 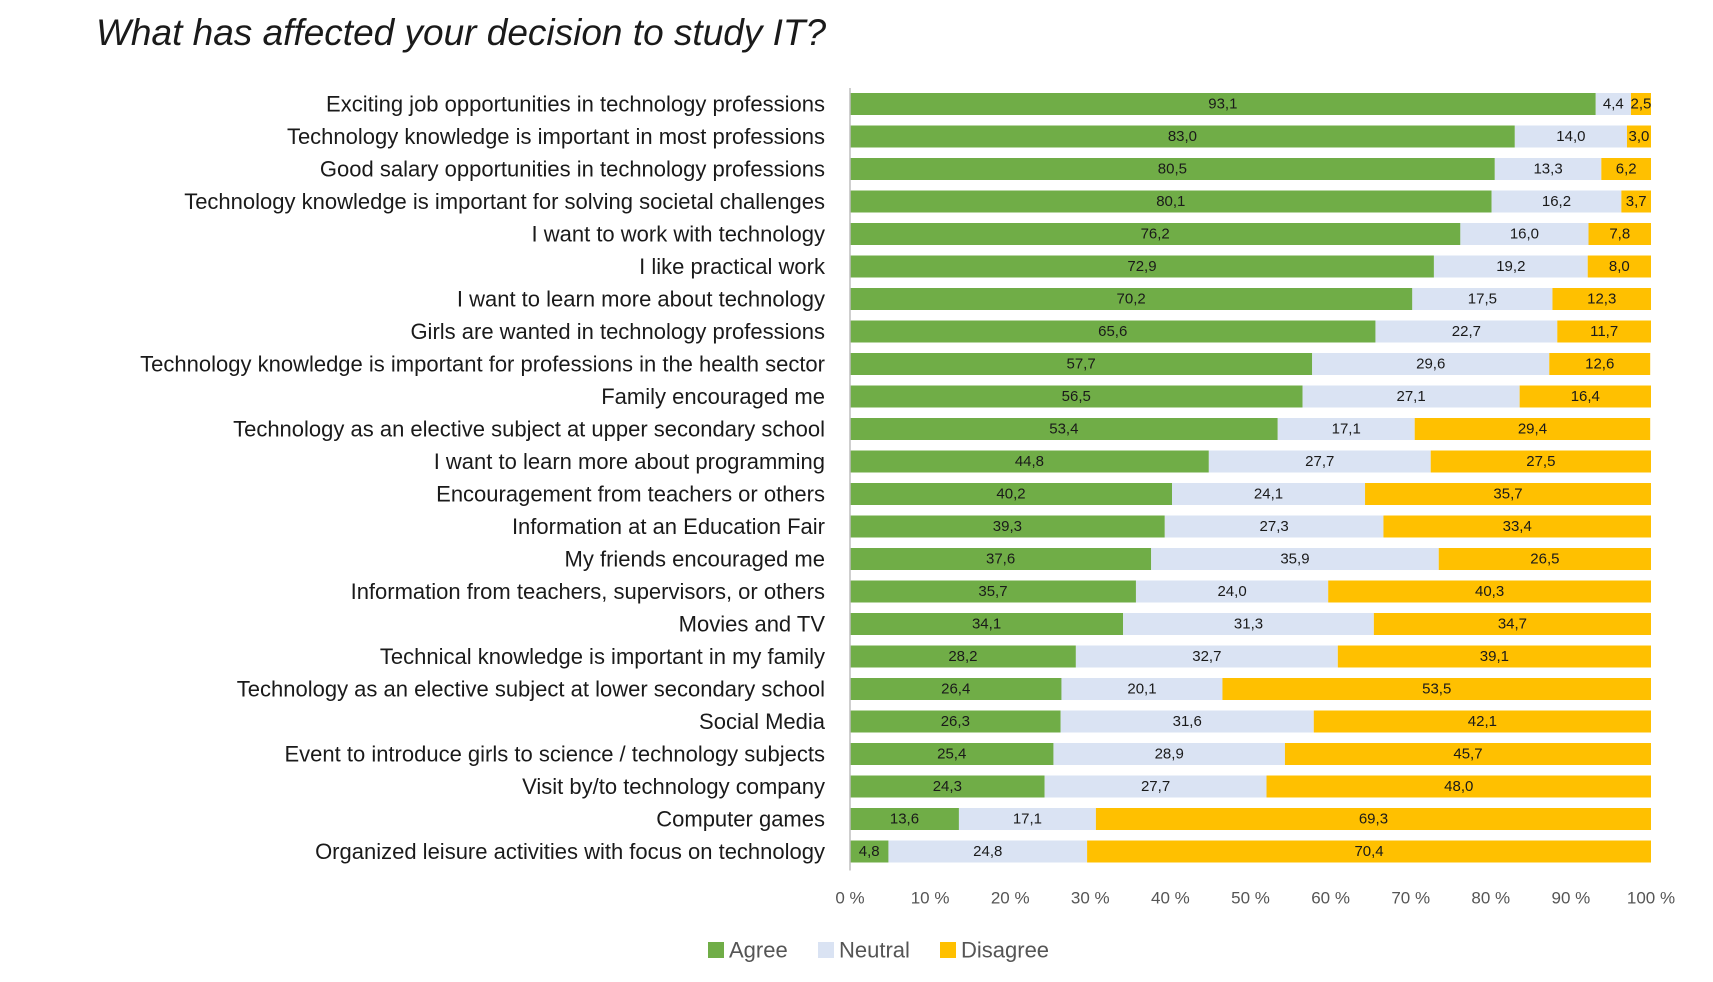 I want to click on x-tick-label: 20 %, so click(x=1010, y=898).